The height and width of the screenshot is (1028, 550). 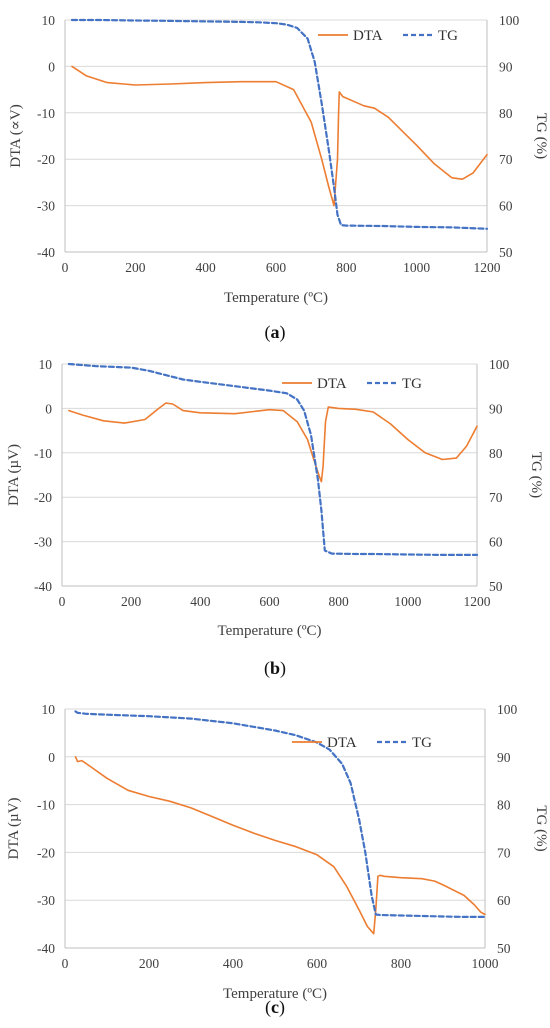 I want to click on caption-b: (b), so click(x=274, y=668).